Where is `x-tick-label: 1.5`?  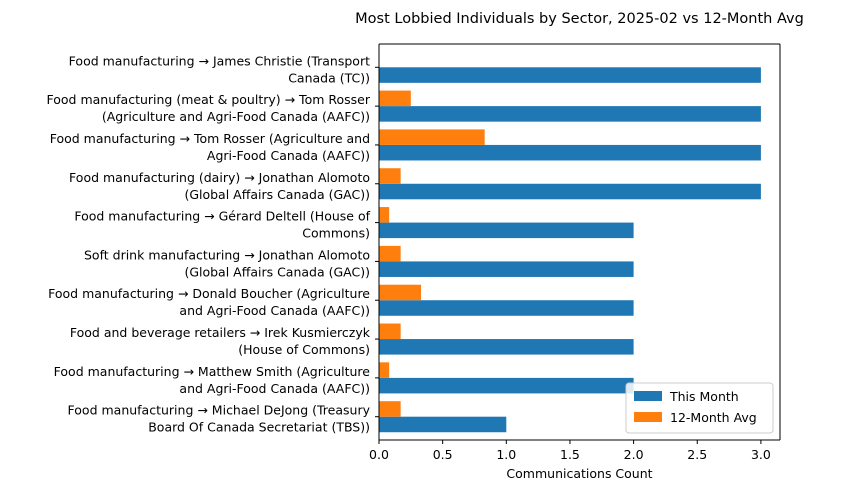 x-tick-label: 1.5 is located at coordinates (570, 454).